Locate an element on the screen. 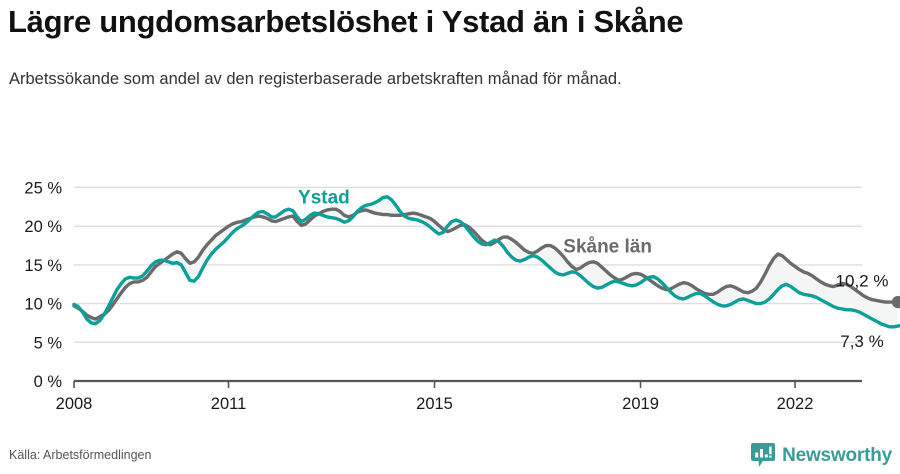 The width and height of the screenshot is (900, 474). y-tick-label: 20 % is located at coordinates (43, 227).